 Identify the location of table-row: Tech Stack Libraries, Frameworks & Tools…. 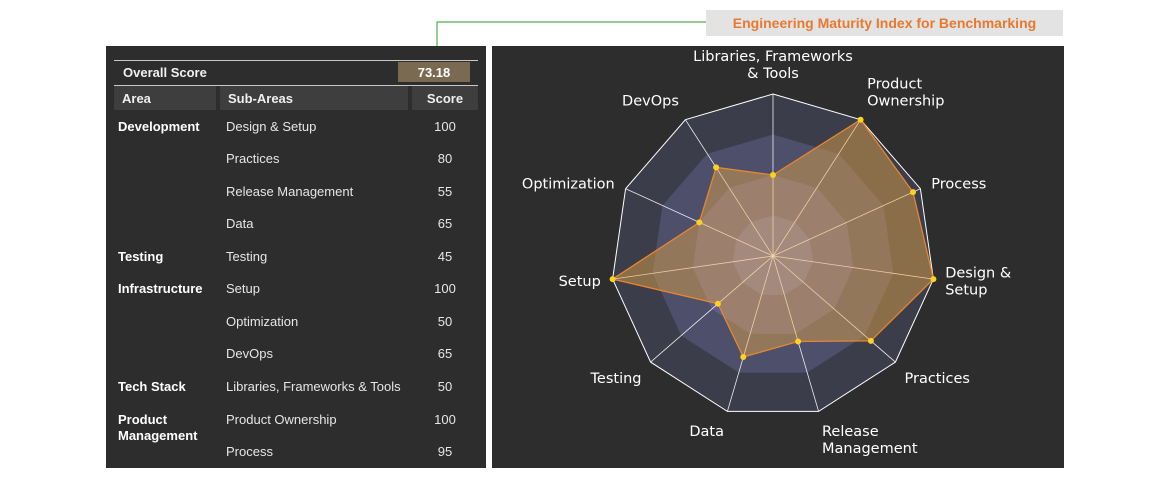
(296, 395).